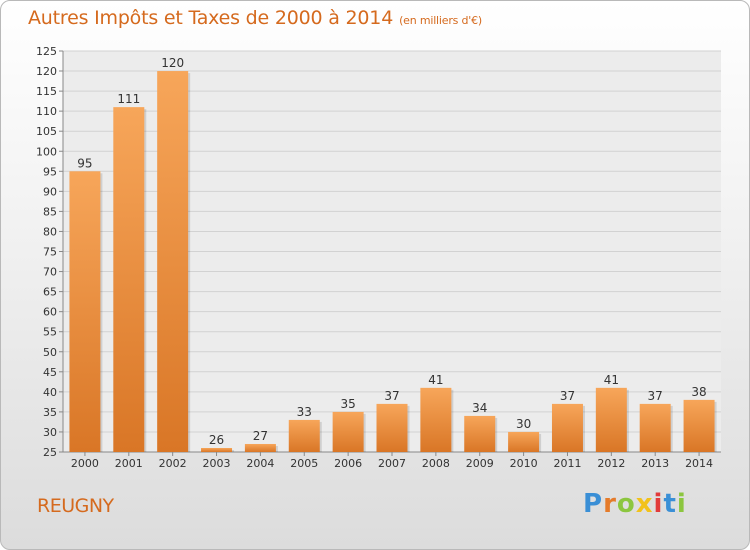 This screenshot has height=550, width=750. Describe the element at coordinates (211, 18) in the screenshot. I see `chart-title-text: Autres Impôts et Taxes de 2000 à 2014` at that location.